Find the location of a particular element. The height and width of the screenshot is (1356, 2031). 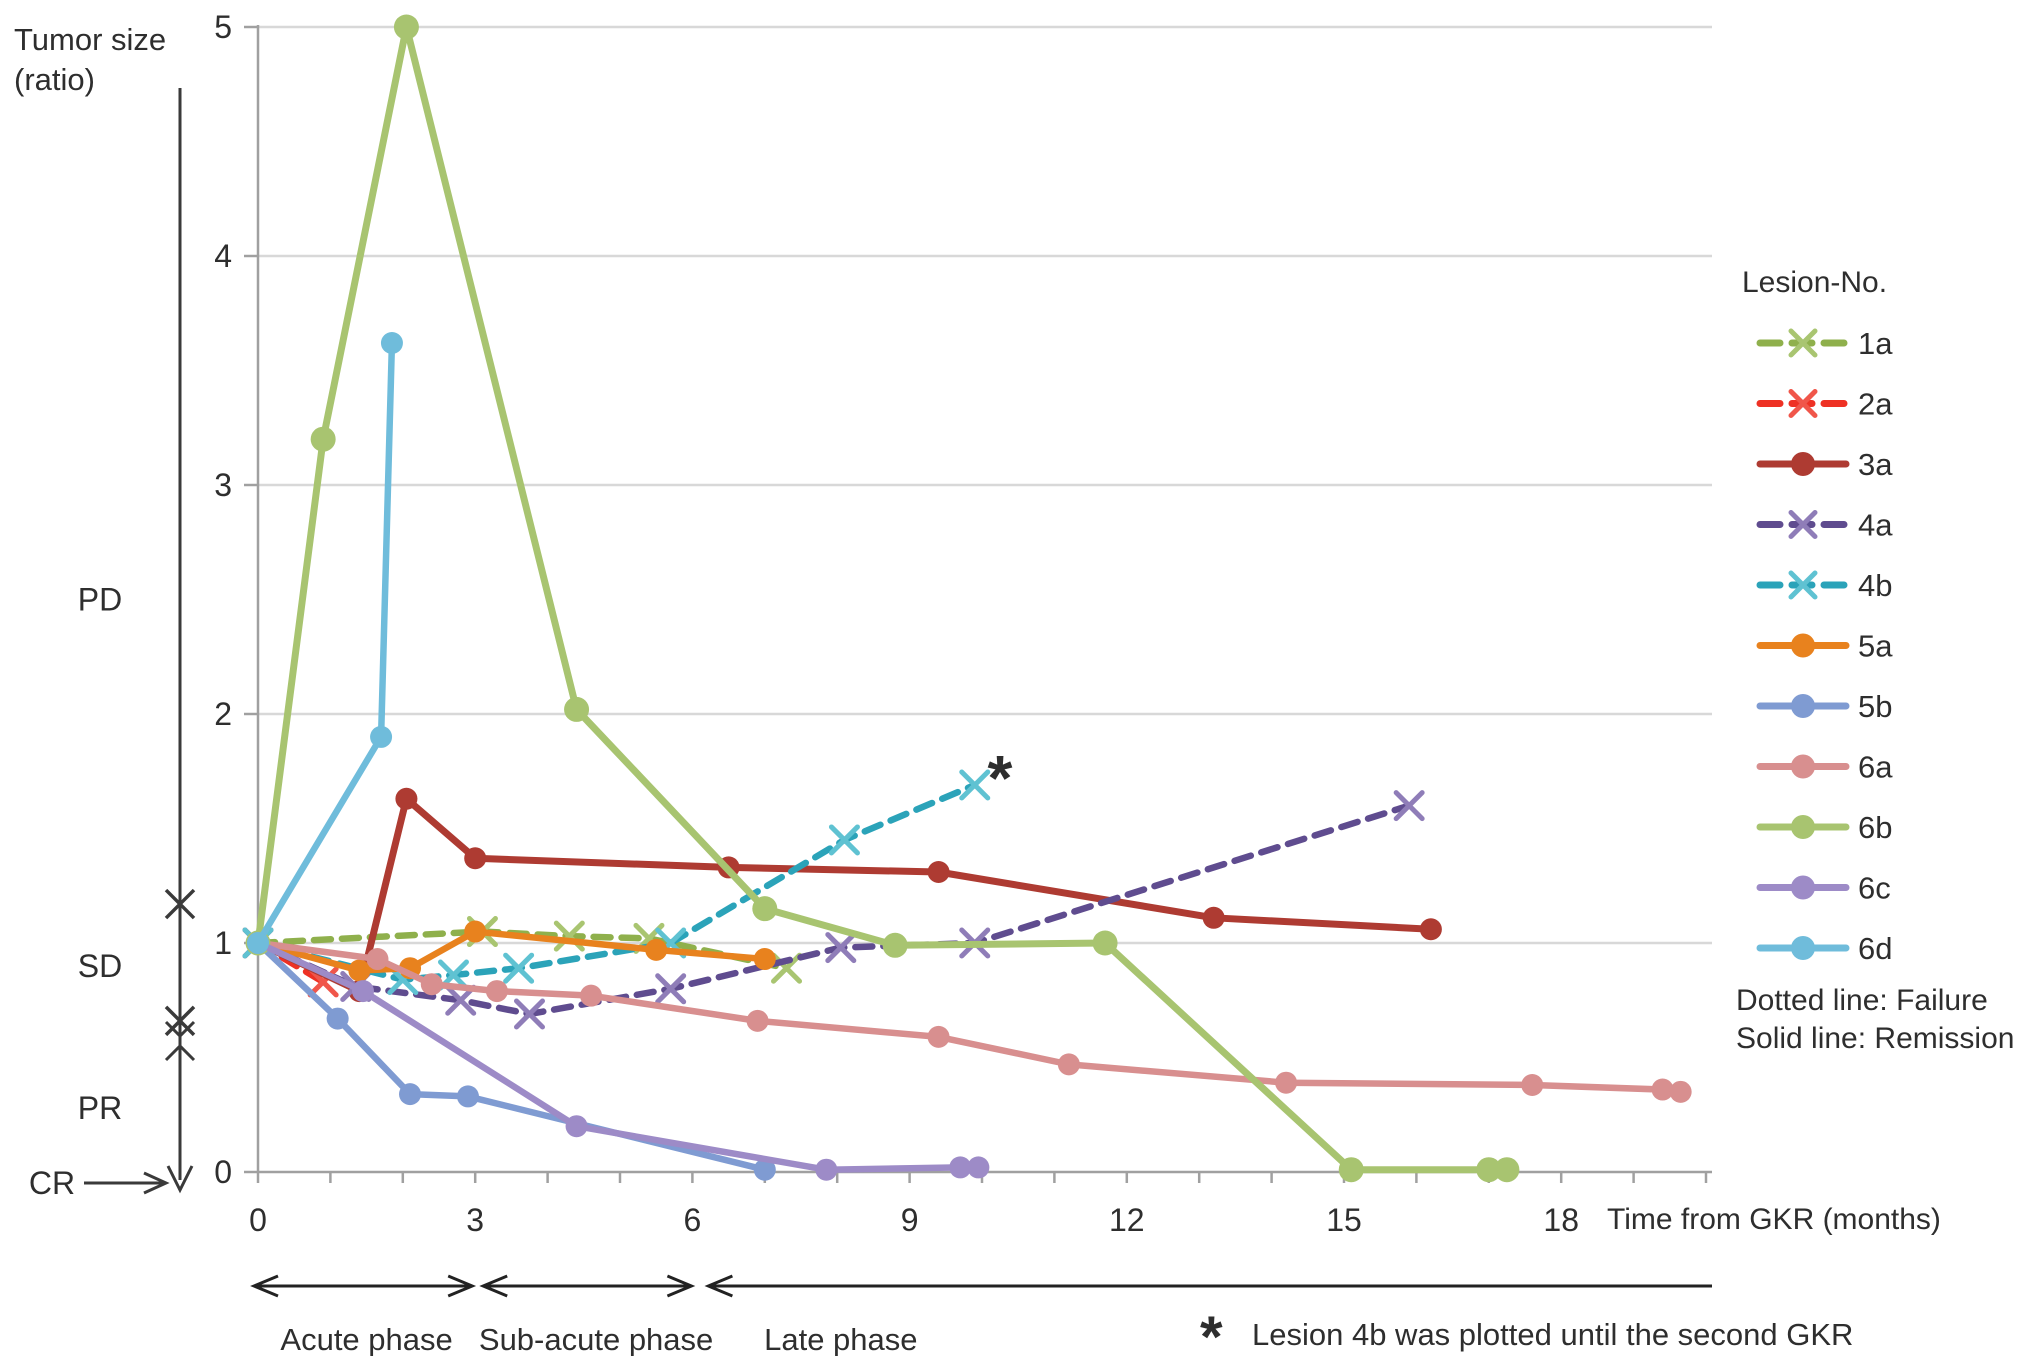

legend-label-6b: 6b is located at coordinates (1875, 827).